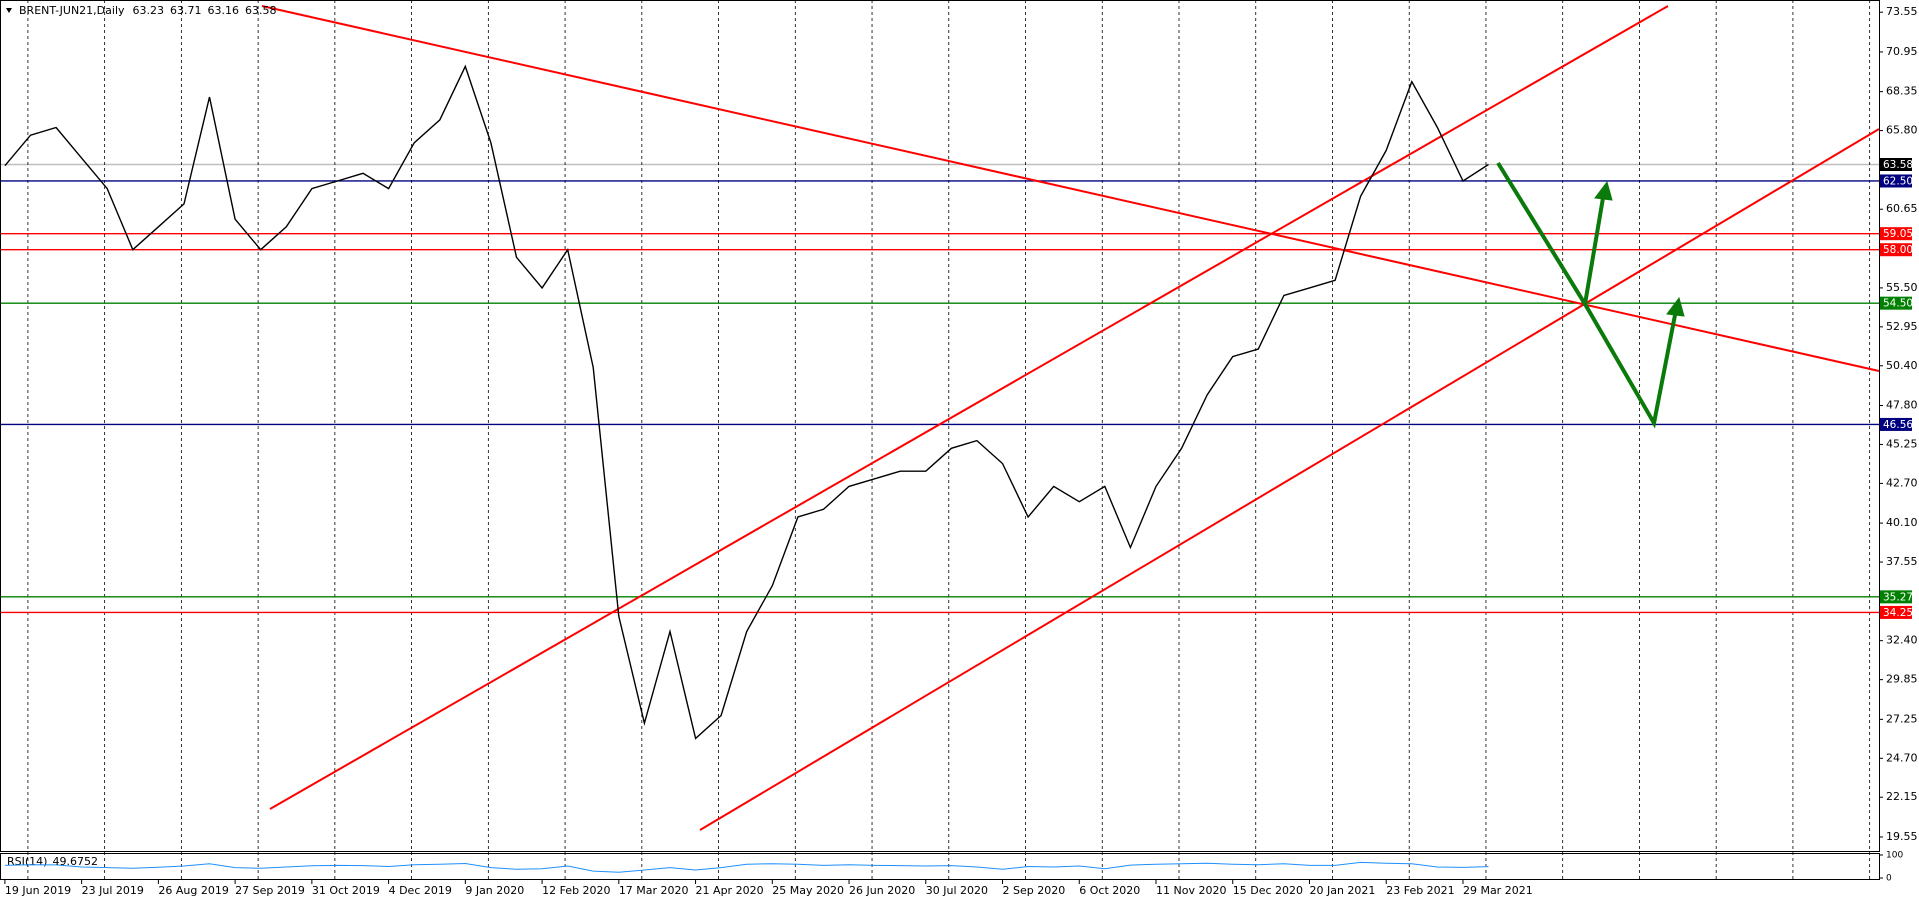 Image resolution: width=1919 pixels, height=900 pixels. What do you see at coordinates (224, 10) in the screenshot?
I see `ohlc-value: 63.16` at bounding box center [224, 10].